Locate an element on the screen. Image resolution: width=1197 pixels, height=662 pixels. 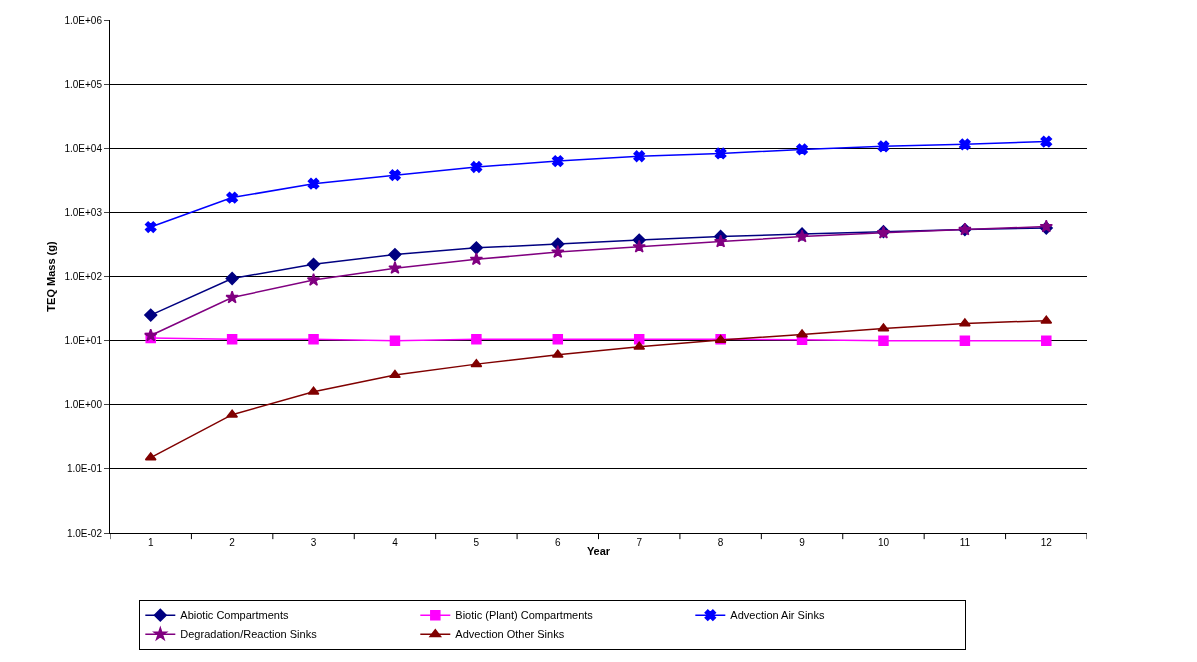
x-tick-label: 2 is located at coordinates (232, 542).